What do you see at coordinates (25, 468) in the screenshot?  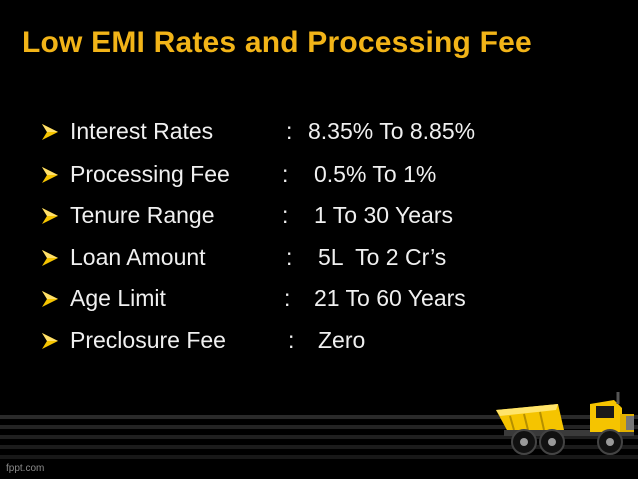 I see `watermark: fppt.com` at bounding box center [25, 468].